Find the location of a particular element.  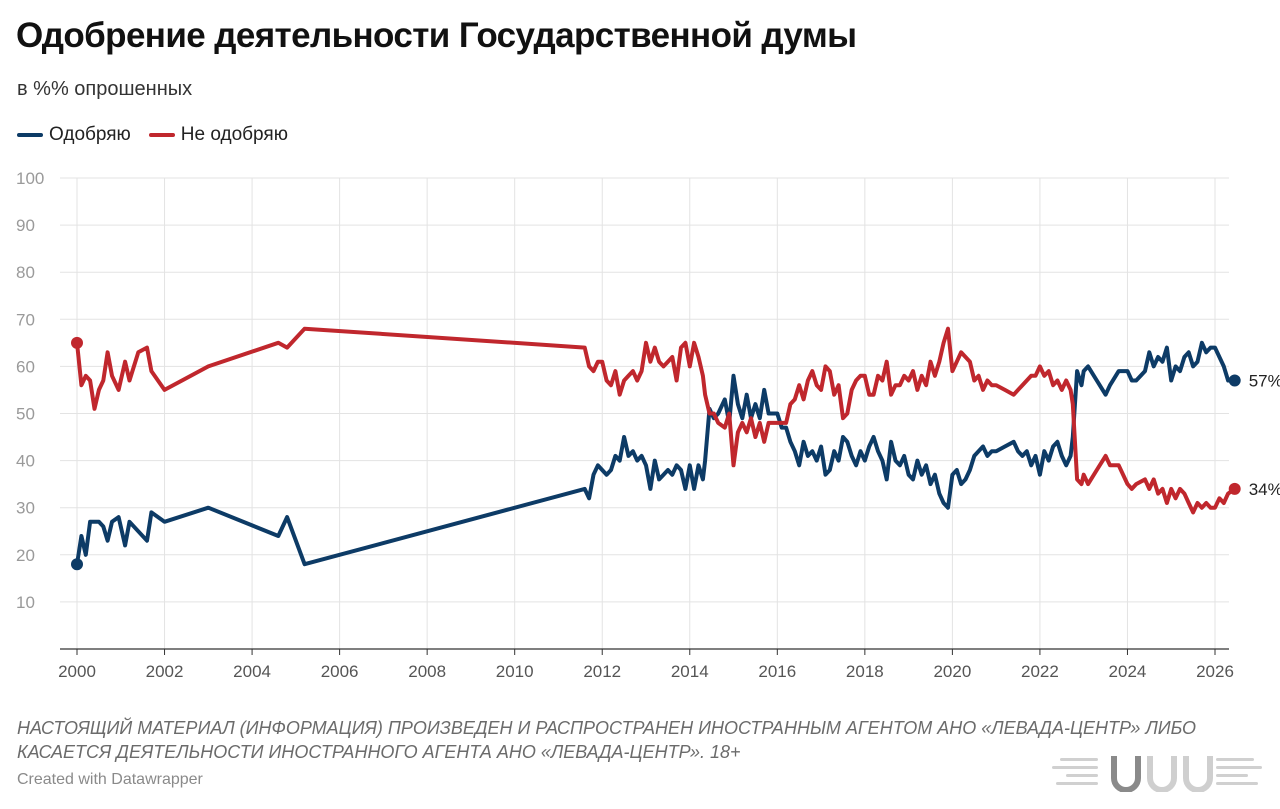

legend-swatch-approve is located at coordinates (30, 135).